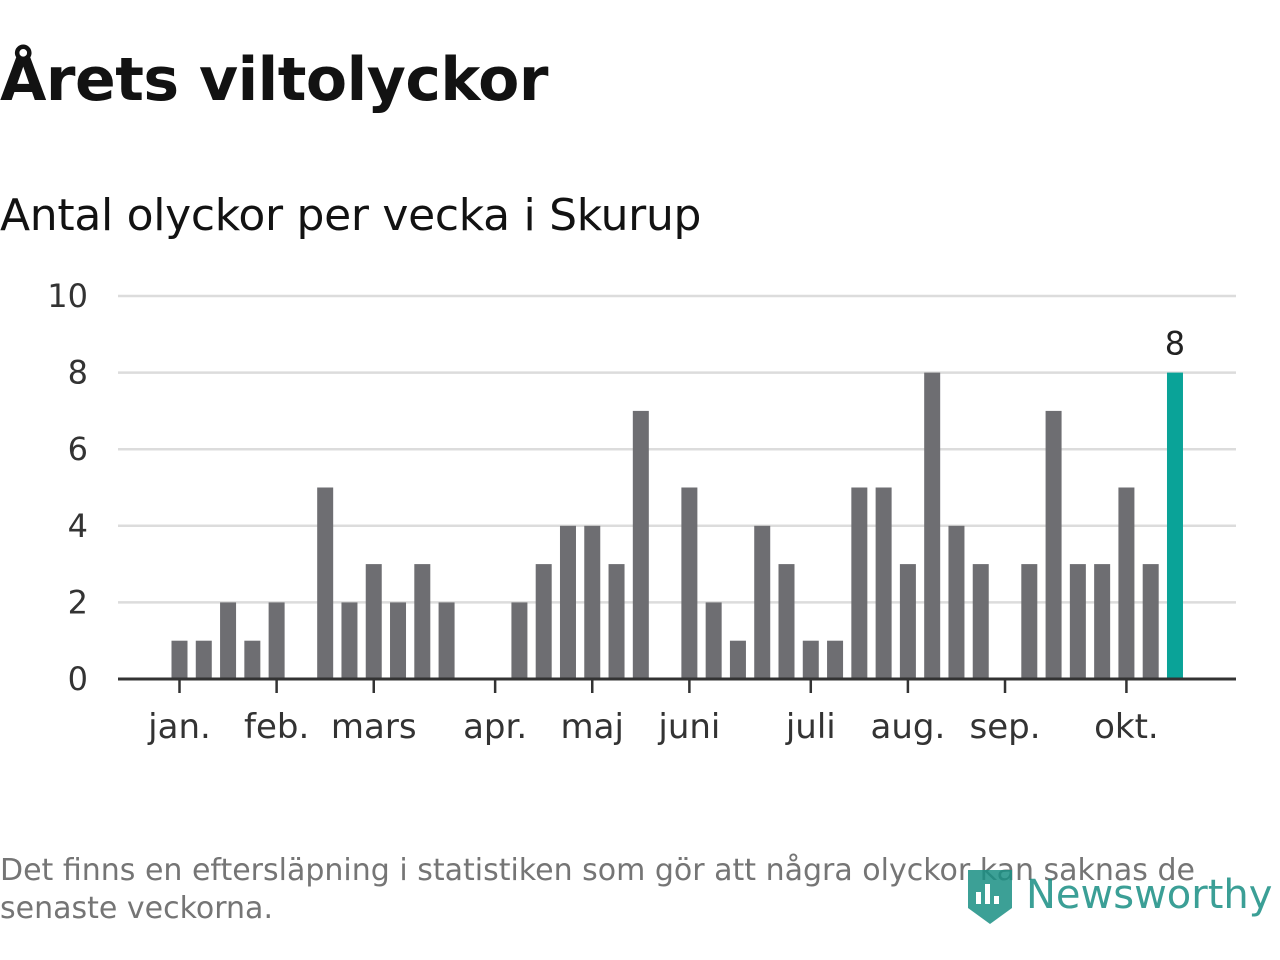  I want to click on bar-highlight, so click(1174, 525).